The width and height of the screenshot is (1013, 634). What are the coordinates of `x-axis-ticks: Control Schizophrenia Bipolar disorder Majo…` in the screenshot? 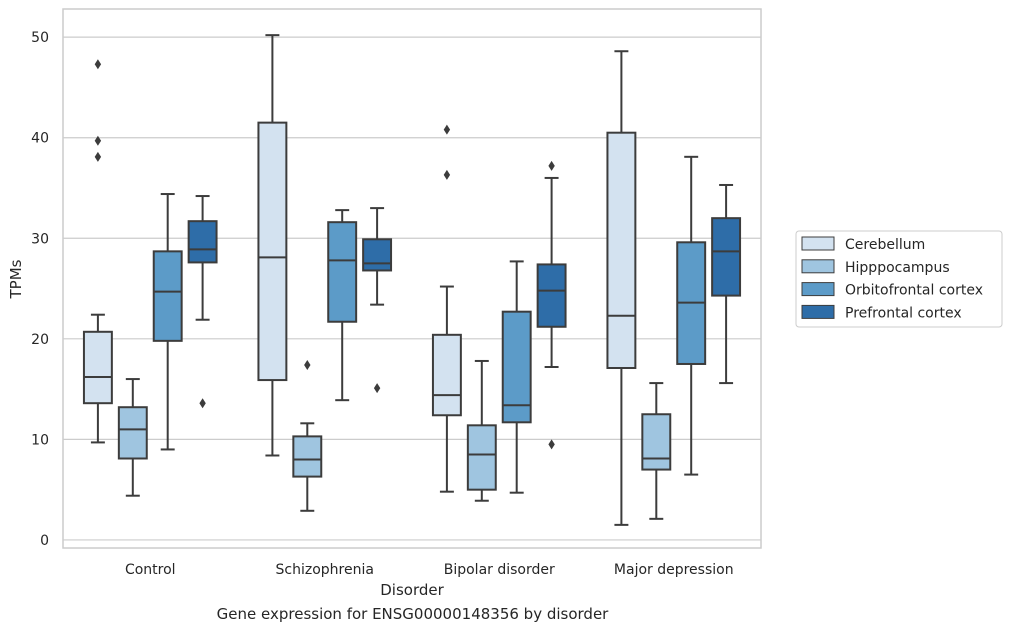 It's located at (429, 570).